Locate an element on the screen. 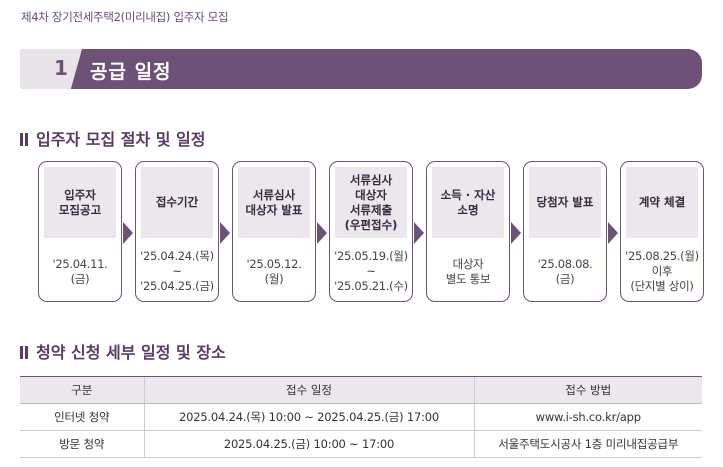 The image size is (723, 467). step-title: 서류심사 대상자 발표 is located at coordinates (274, 202).